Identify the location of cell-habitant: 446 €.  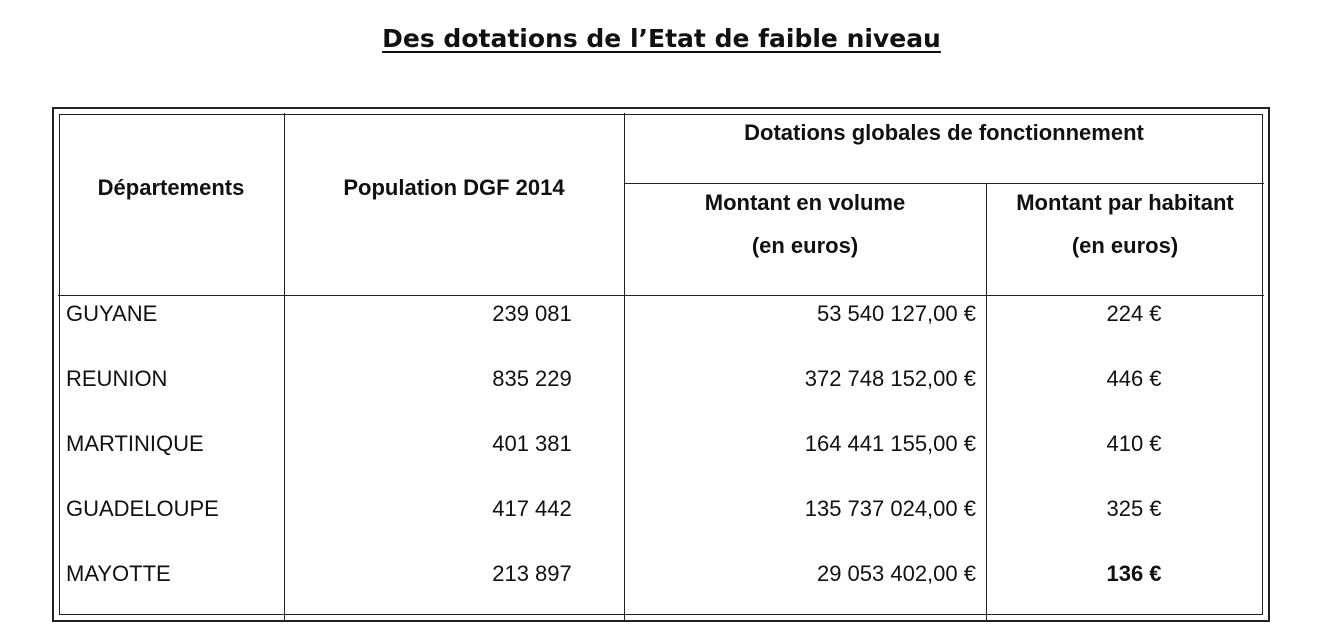
(1134, 378).